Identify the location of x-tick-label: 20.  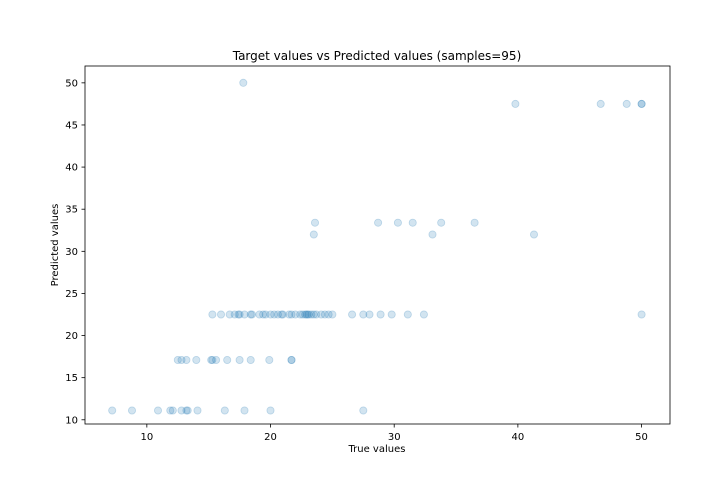
(270, 437).